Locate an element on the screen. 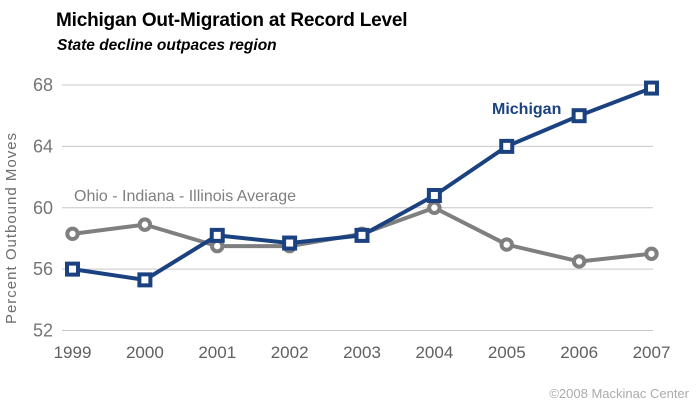 This screenshot has height=413, width=700. copyright-text: ©2008 Mackinac Center is located at coordinates (619, 393).